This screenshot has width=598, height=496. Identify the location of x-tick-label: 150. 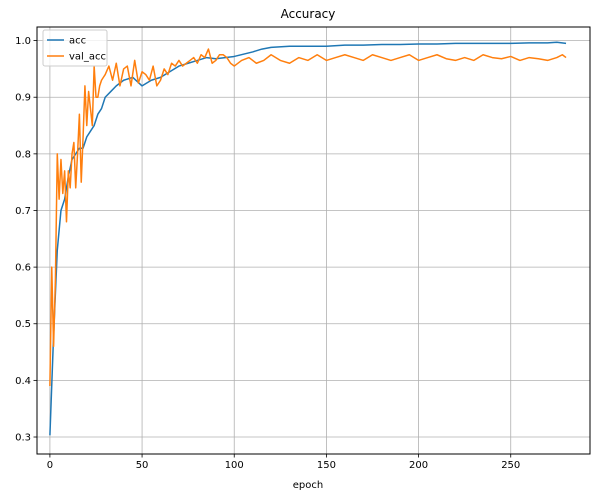
(326, 465).